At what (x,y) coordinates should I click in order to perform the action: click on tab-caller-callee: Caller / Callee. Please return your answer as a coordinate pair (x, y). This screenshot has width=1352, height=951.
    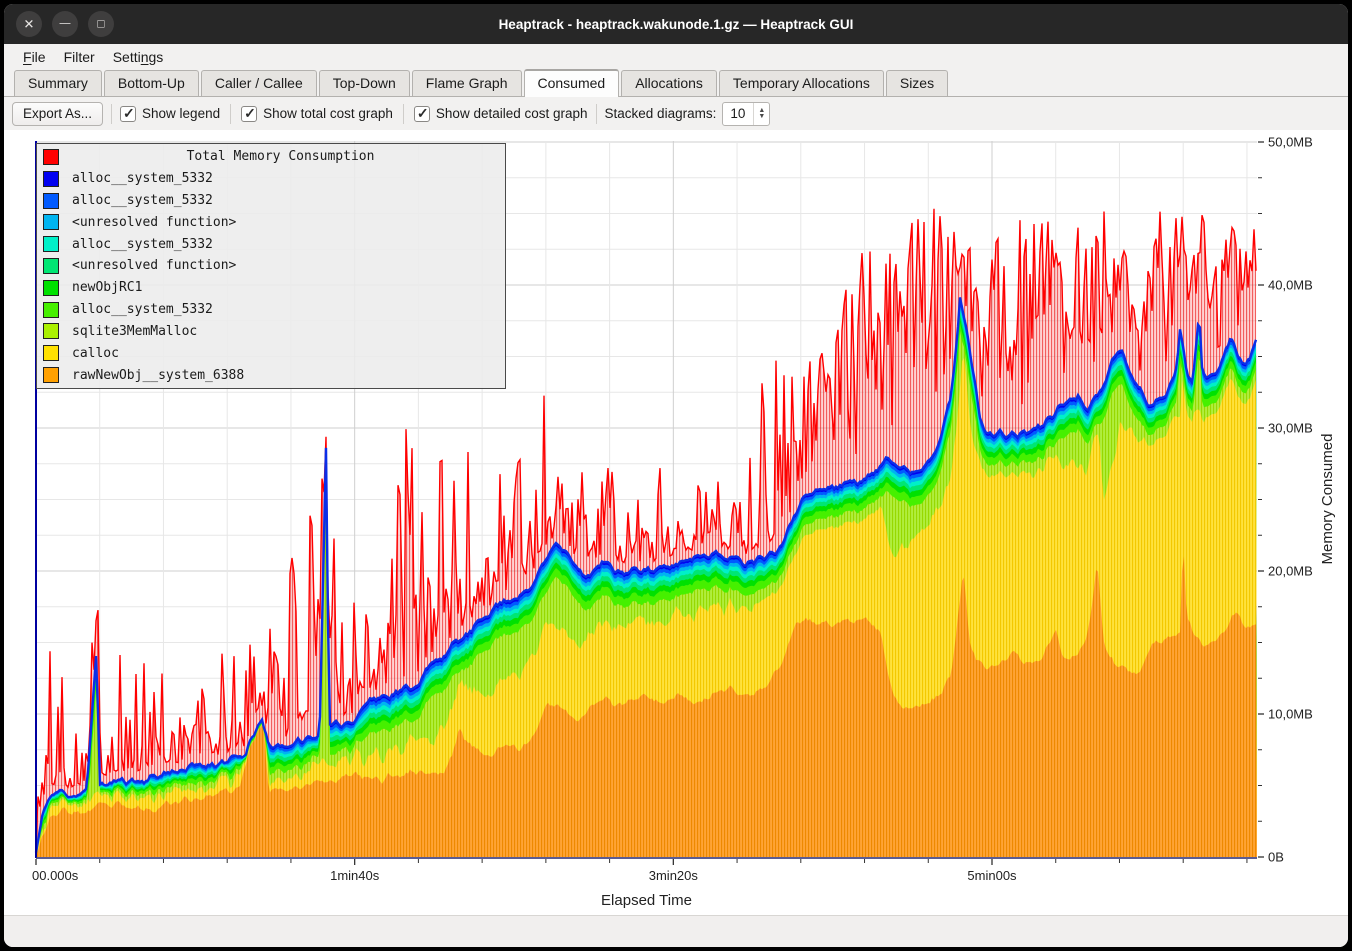
    Looking at the image, I should click on (258, 83).